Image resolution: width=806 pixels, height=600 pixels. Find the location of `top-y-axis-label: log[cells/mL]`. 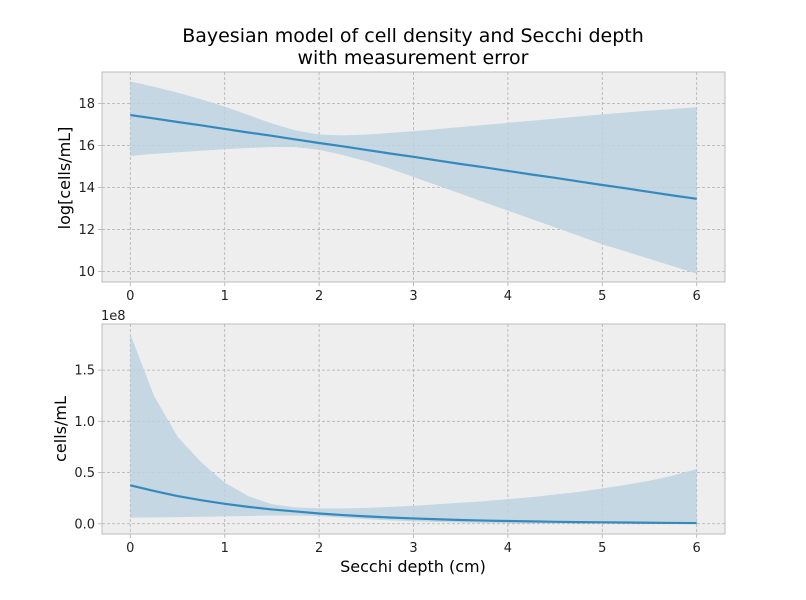

top-y-axis-label: log[cells/mL] is located at coordinates (64, 178).